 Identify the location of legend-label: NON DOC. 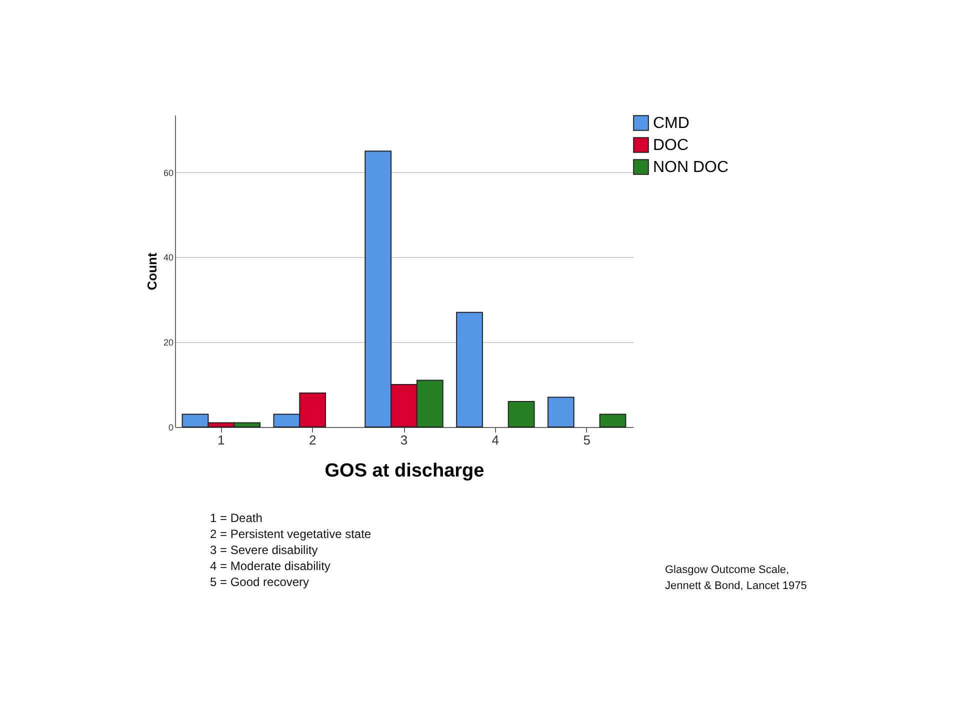
(691, 167).